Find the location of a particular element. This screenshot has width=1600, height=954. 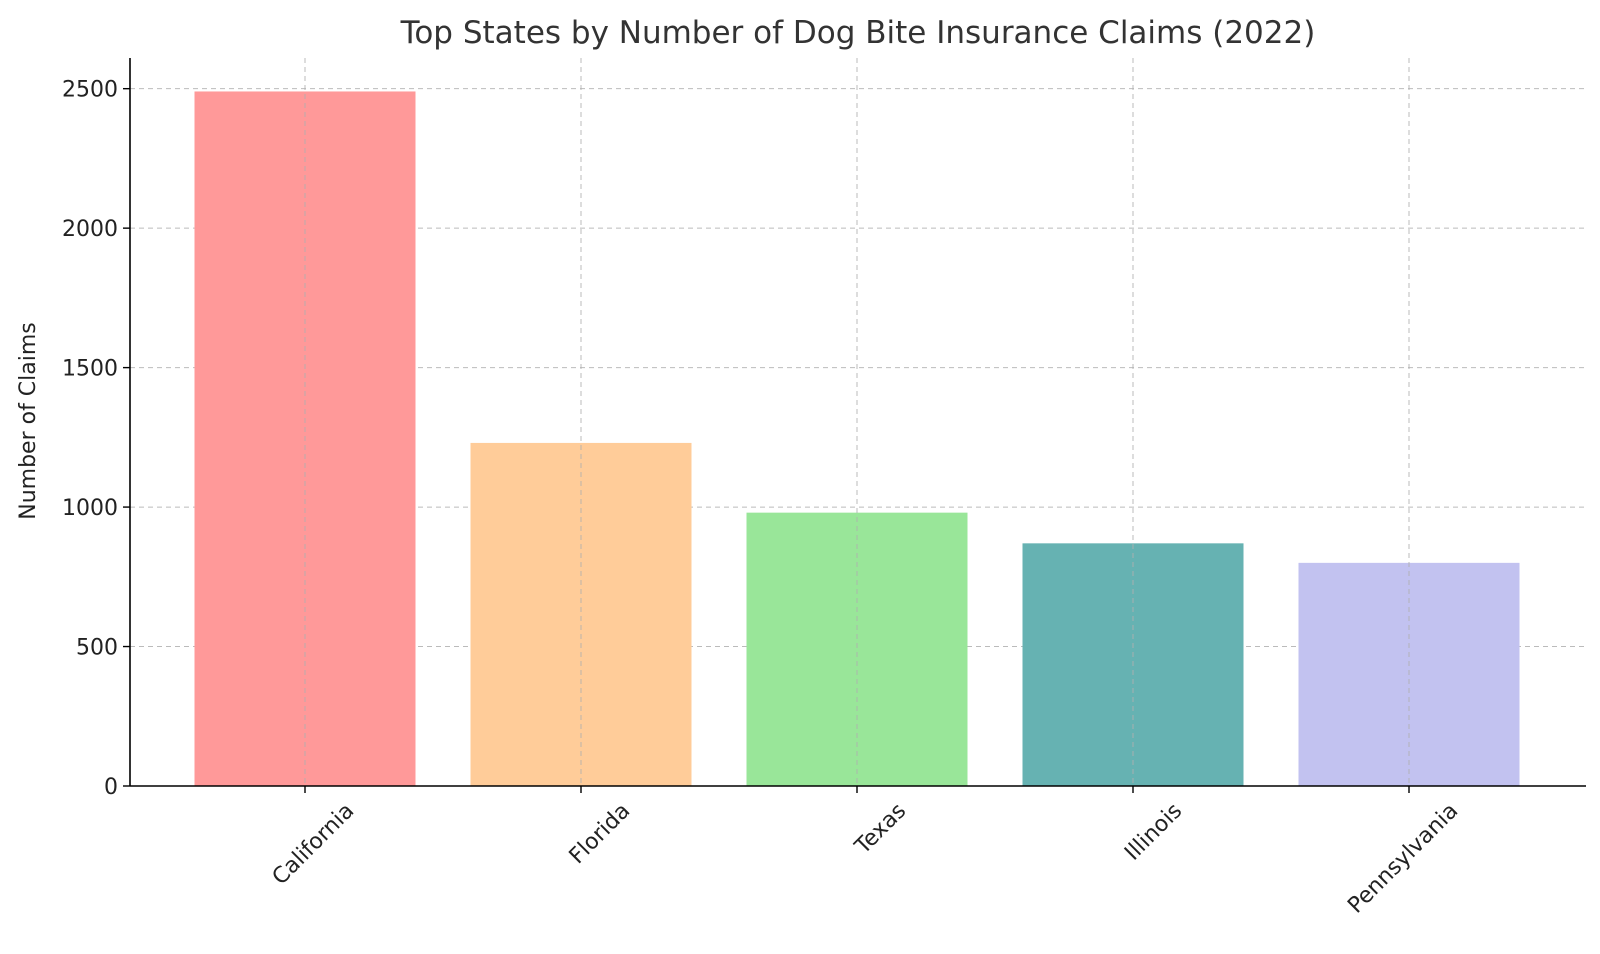

y-tick-label: 500 is located at coordinates (97, 648).